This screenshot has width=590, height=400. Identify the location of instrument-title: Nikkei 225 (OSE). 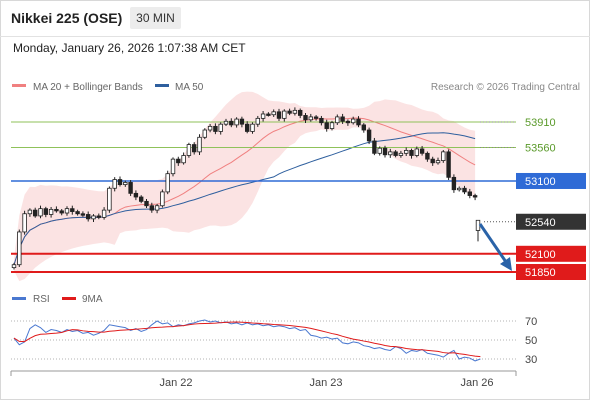
(67, 18).